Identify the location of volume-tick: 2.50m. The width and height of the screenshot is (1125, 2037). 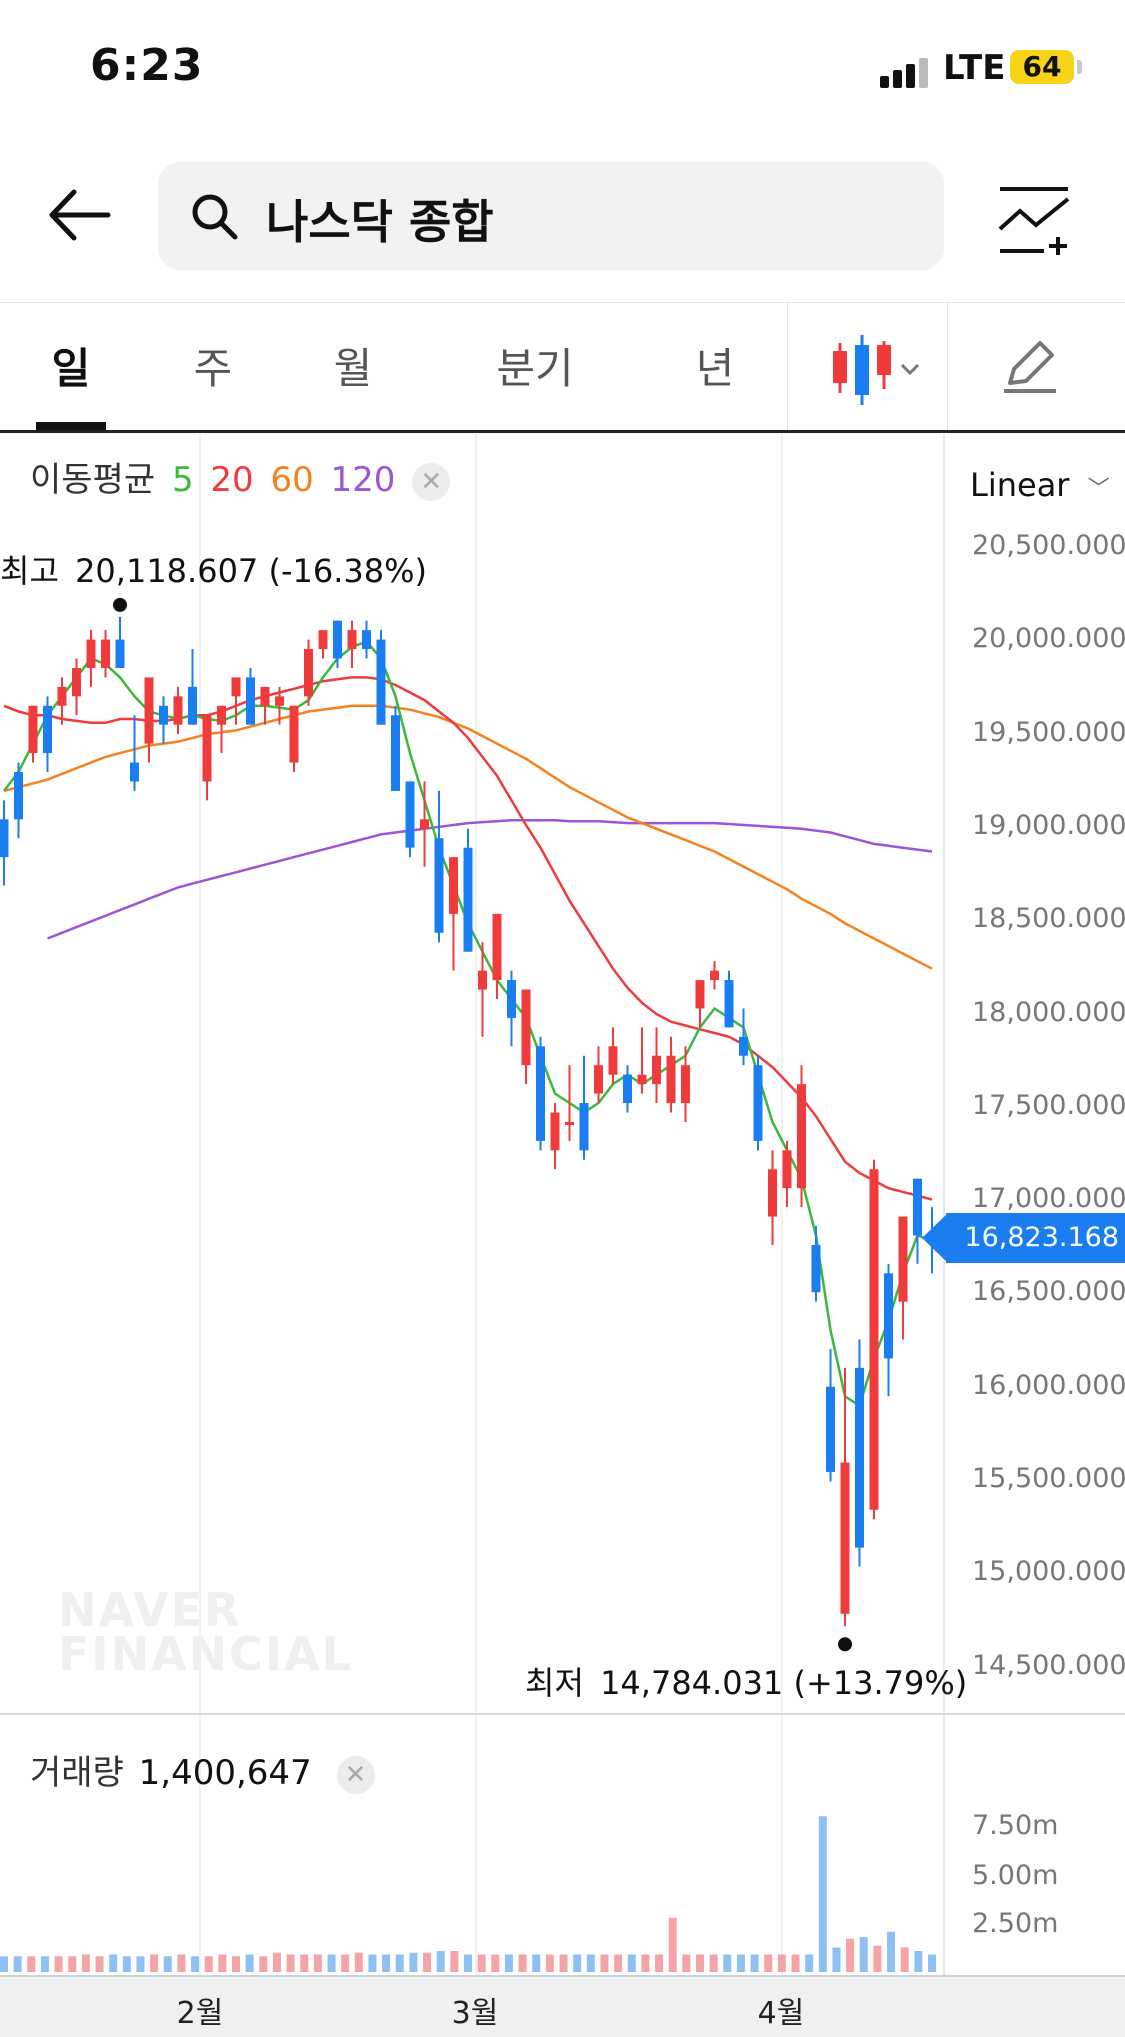
(1015, 1923).